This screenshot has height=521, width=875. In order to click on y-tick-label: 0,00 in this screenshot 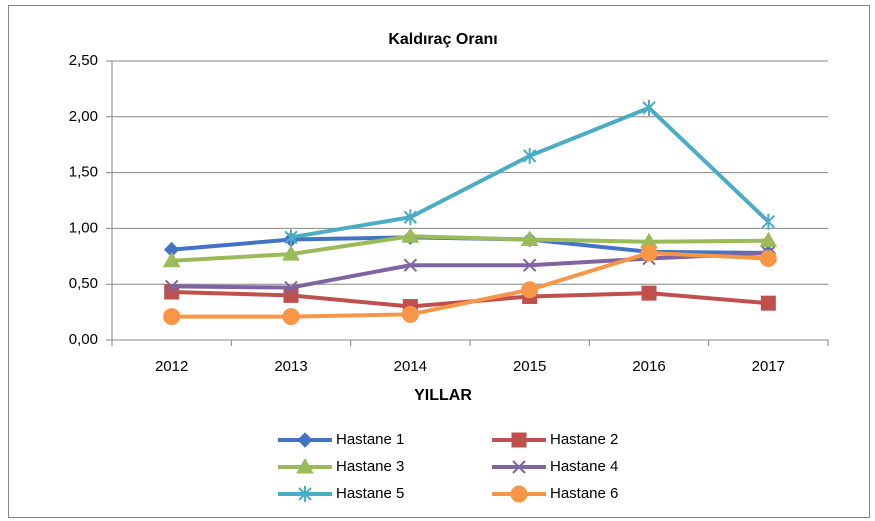, I will do `click(83, 339)`.